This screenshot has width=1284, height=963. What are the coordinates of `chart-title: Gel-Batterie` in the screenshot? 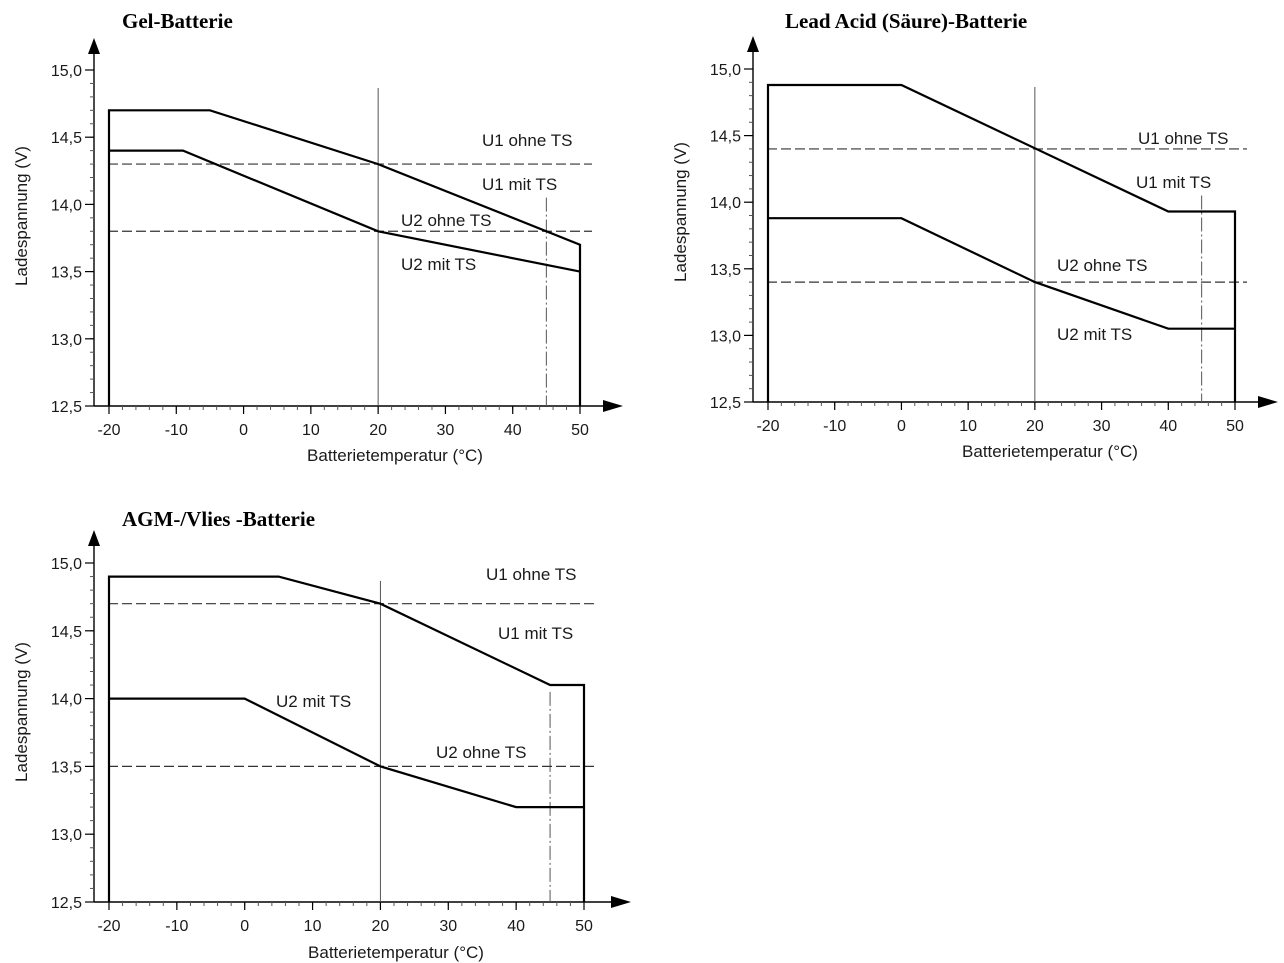 It's located at (177, 21).